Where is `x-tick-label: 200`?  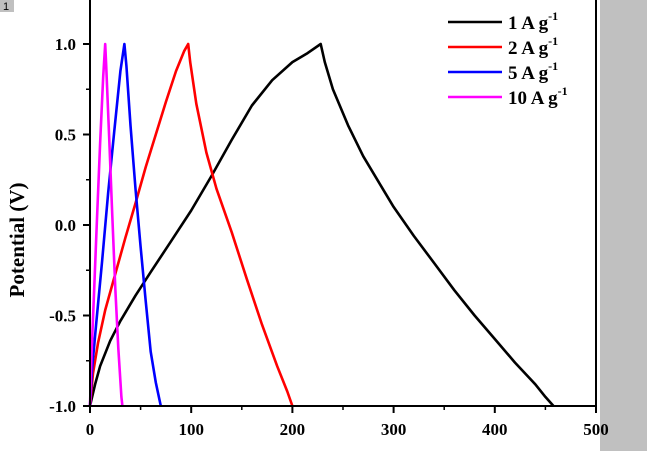 x-tick-label: 200 is located at coordinates (293, 429).